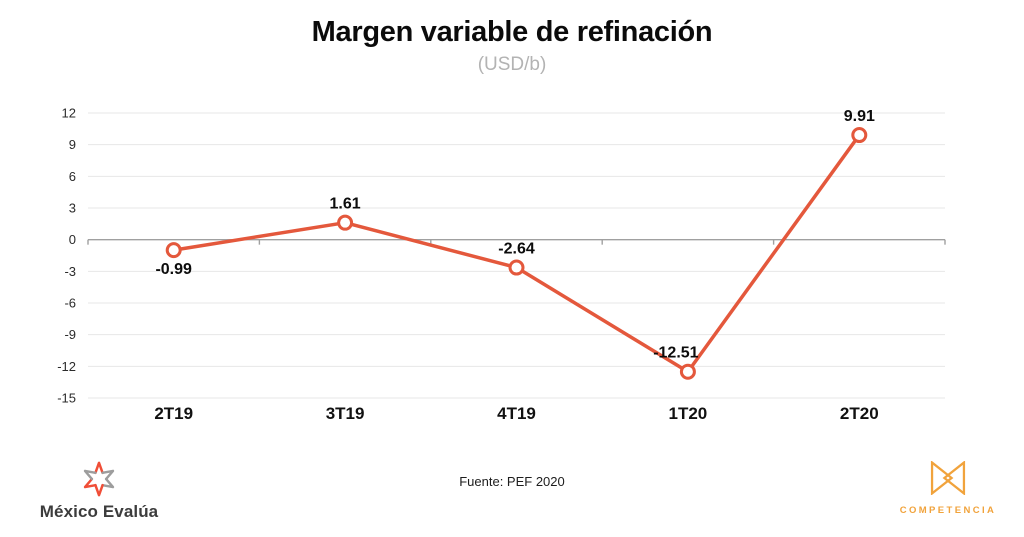 Image resolution: width=1024 pixels, height=537 pixels. What do you see at coordinates (66, 398) in the screenshot?
I see `svg-text: -15` at bounding box center [66, 398].